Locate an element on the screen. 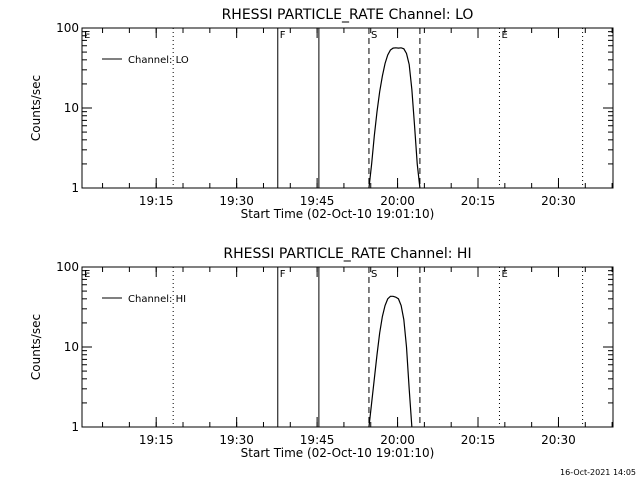 The image size is (640, 480). legend-label: Channel: LO is located at coordinates (158, 60).